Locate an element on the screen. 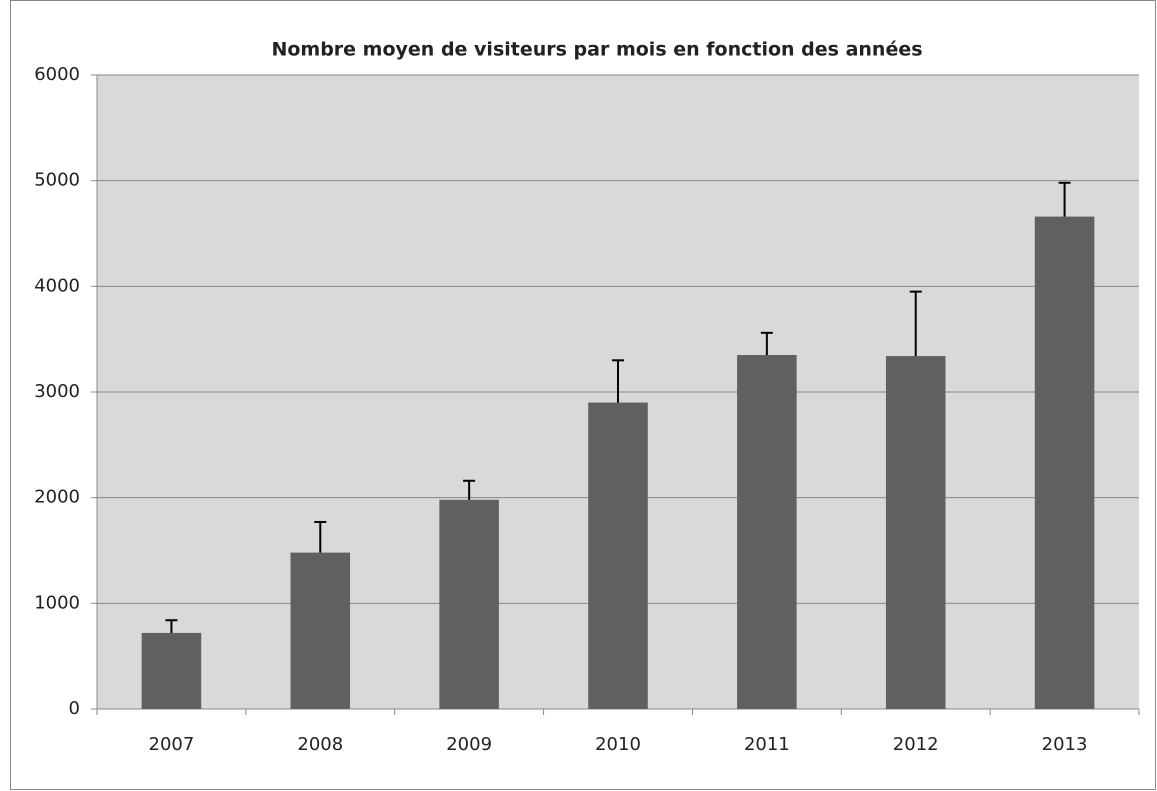 The height and width of the screenshot is (791, 1157). x-tick-label: 2010 is located at coordinates (618, 744).